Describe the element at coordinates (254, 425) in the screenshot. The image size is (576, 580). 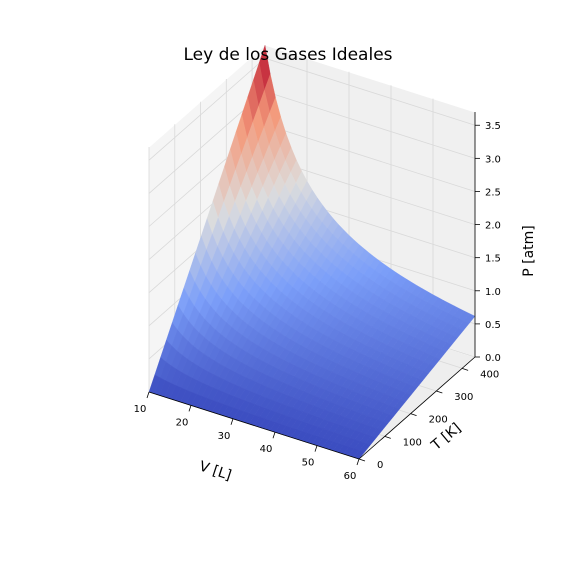
I see `x-axis-line` at that location.